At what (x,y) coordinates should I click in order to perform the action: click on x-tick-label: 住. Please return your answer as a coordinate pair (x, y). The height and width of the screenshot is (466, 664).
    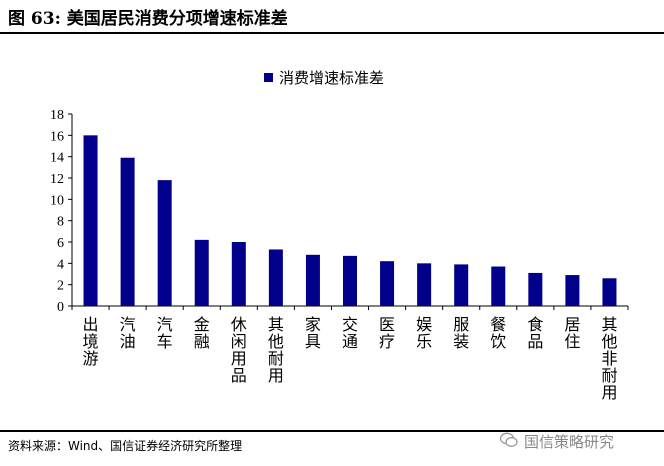
    Looking at the image, I should click on (572, 341).